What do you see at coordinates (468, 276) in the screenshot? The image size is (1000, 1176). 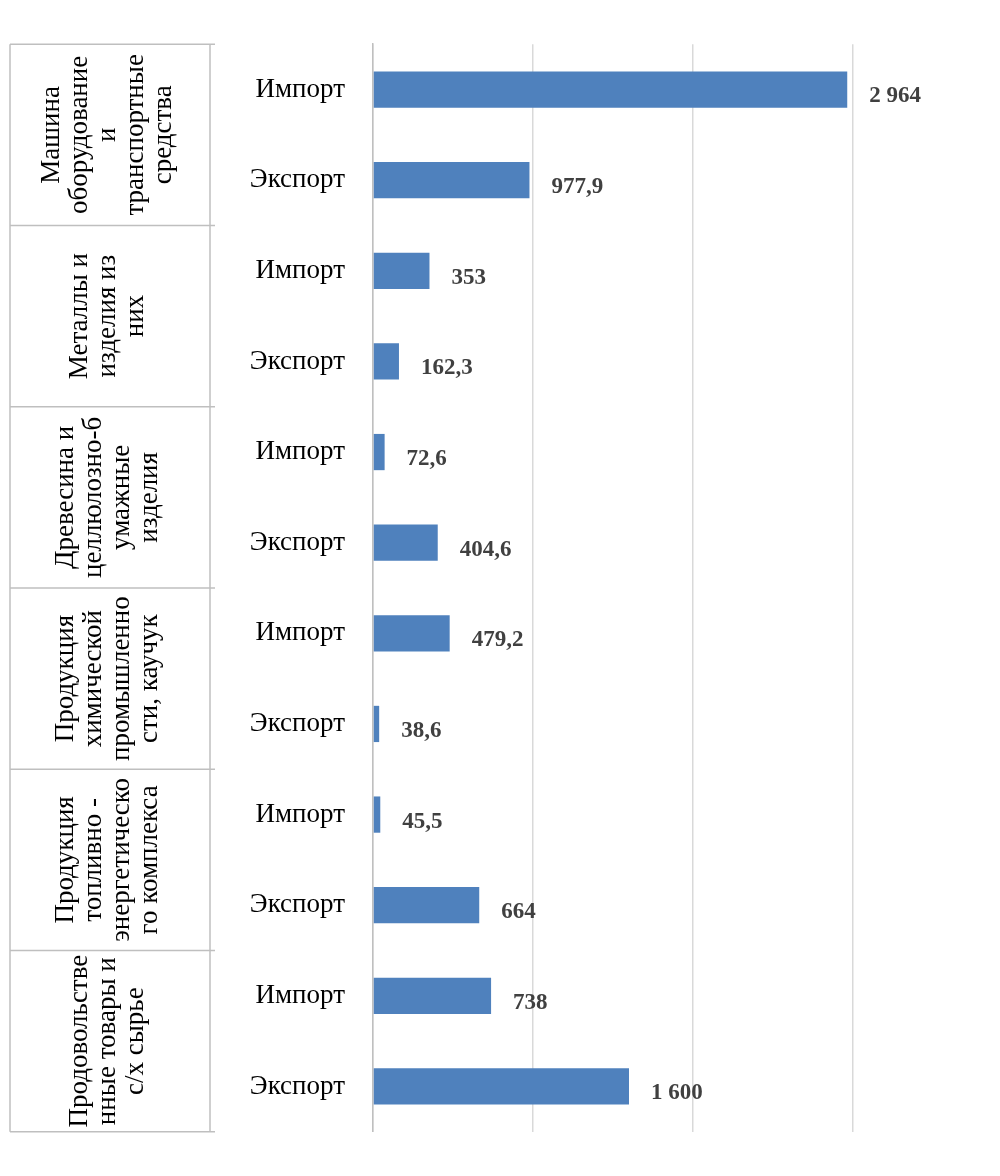 I see `data-label: 353` at bounding box center [468, 276].